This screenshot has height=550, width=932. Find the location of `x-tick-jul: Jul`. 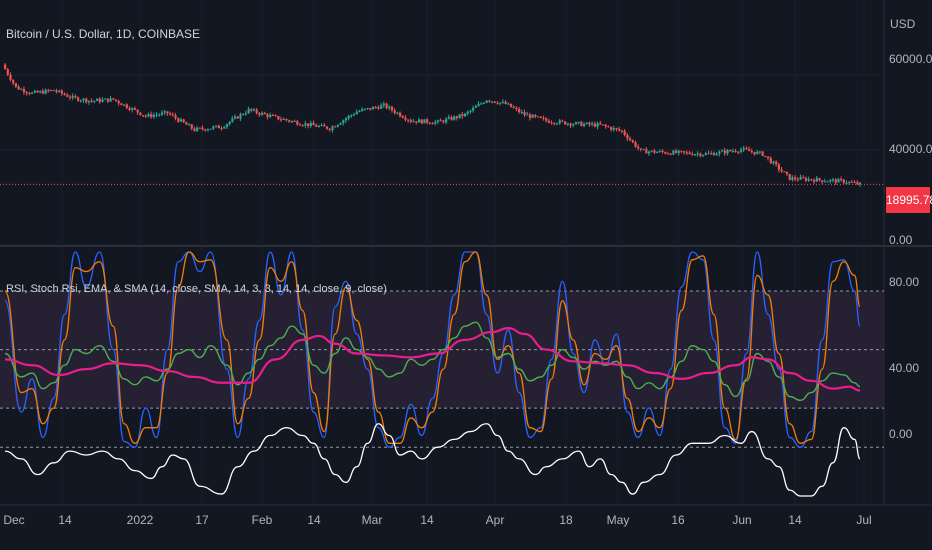

x-tick-jul: Jul is located at coordinates (864, 520).